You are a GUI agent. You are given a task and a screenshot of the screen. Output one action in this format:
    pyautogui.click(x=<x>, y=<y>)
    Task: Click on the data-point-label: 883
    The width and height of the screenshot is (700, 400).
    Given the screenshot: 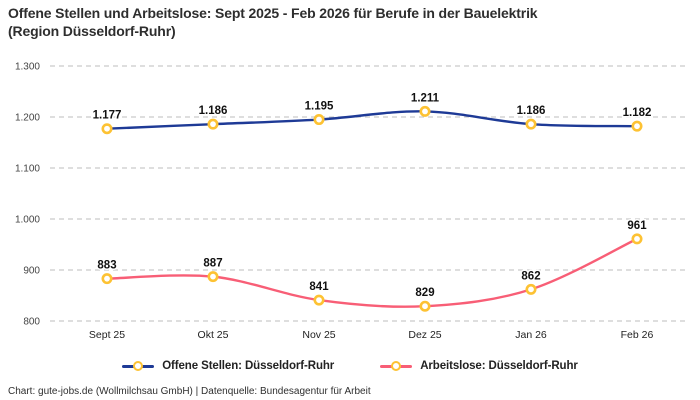 What is the action you would take?
    pyautogui.click(x=106, y=266)
    